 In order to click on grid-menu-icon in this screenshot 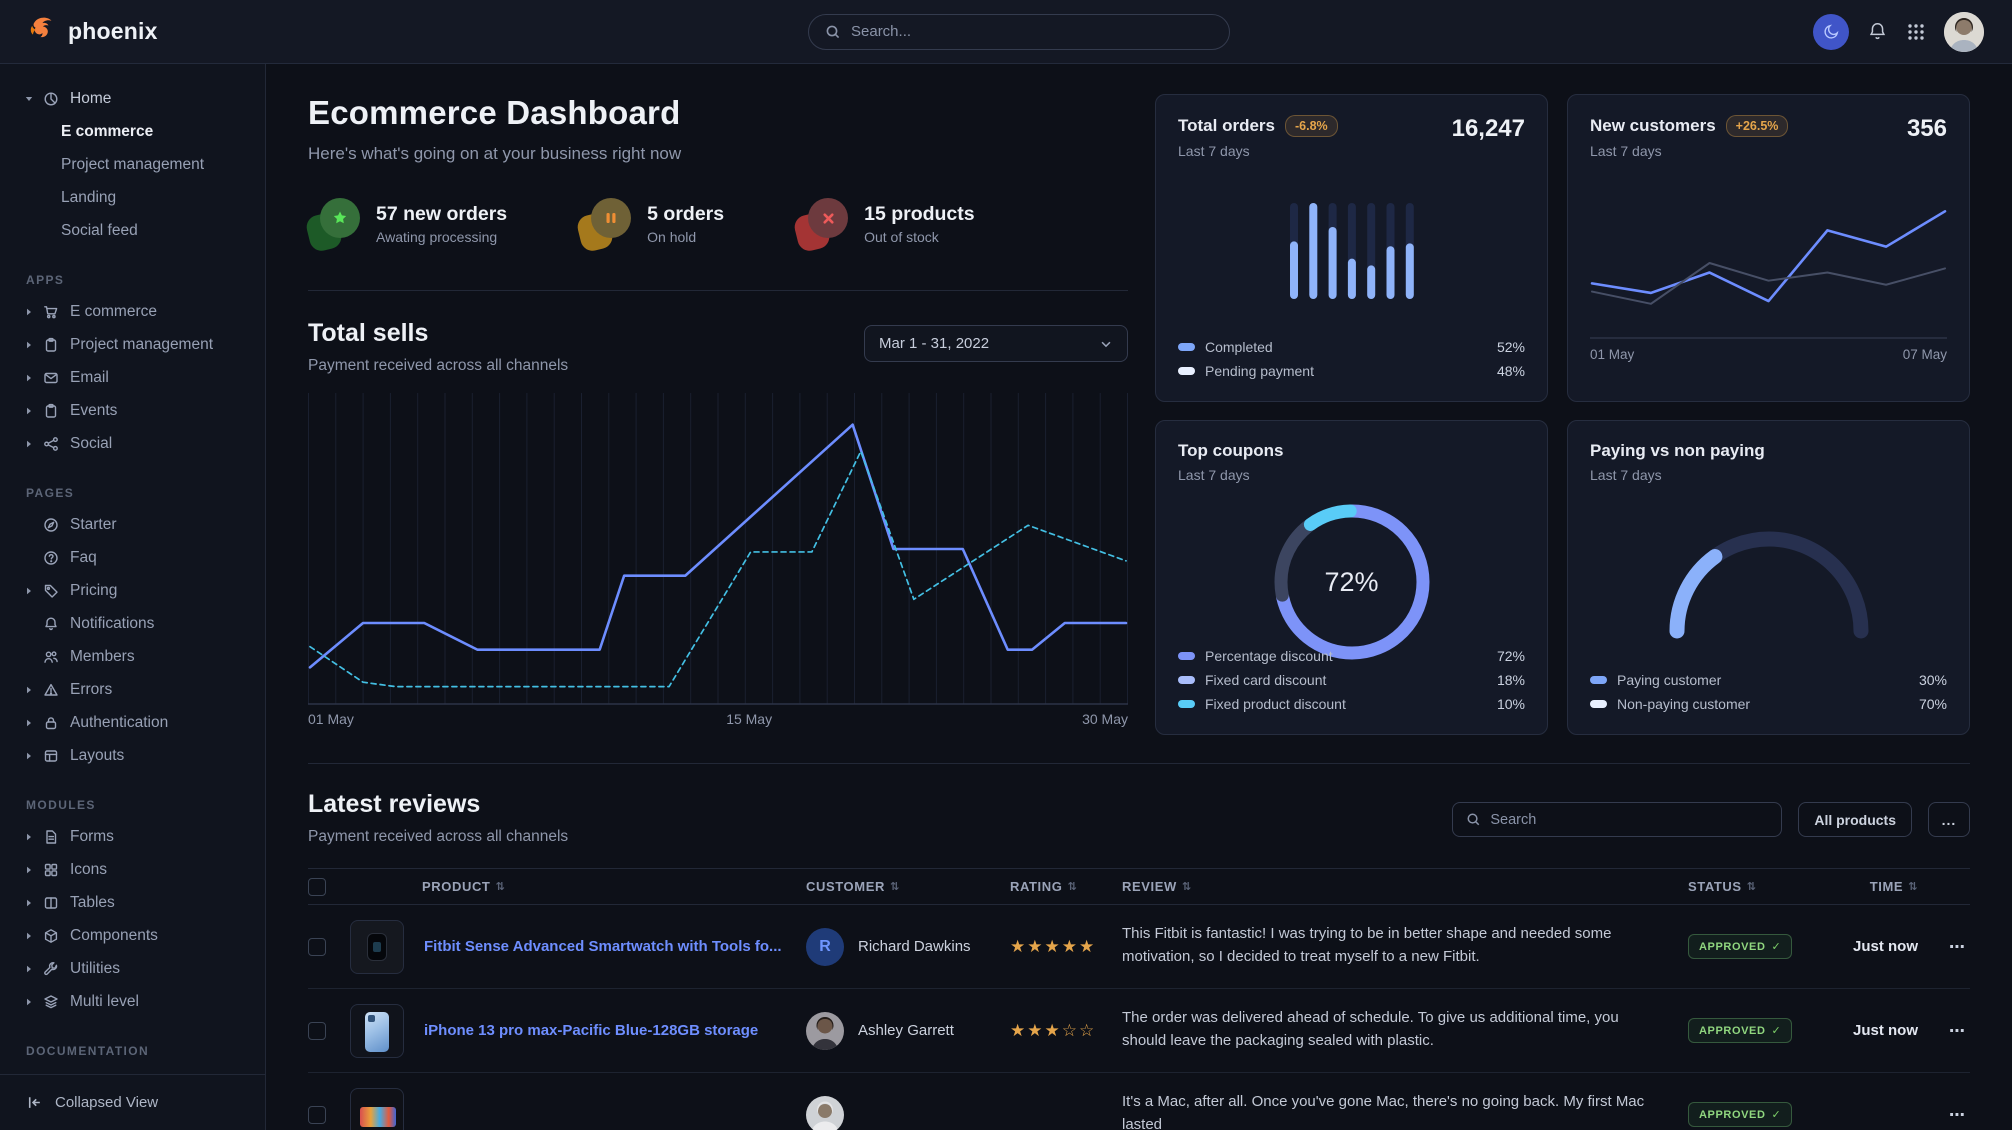, I will do `click(1916, 32)`.